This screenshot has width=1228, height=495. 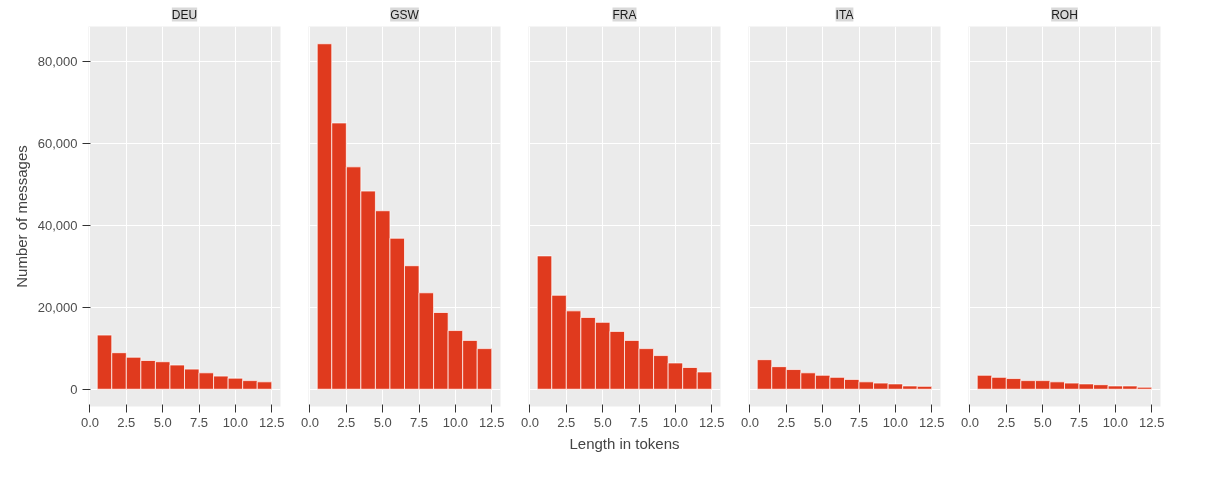 I want to click on chart-title: ROH, so click(x=1064, y=14).